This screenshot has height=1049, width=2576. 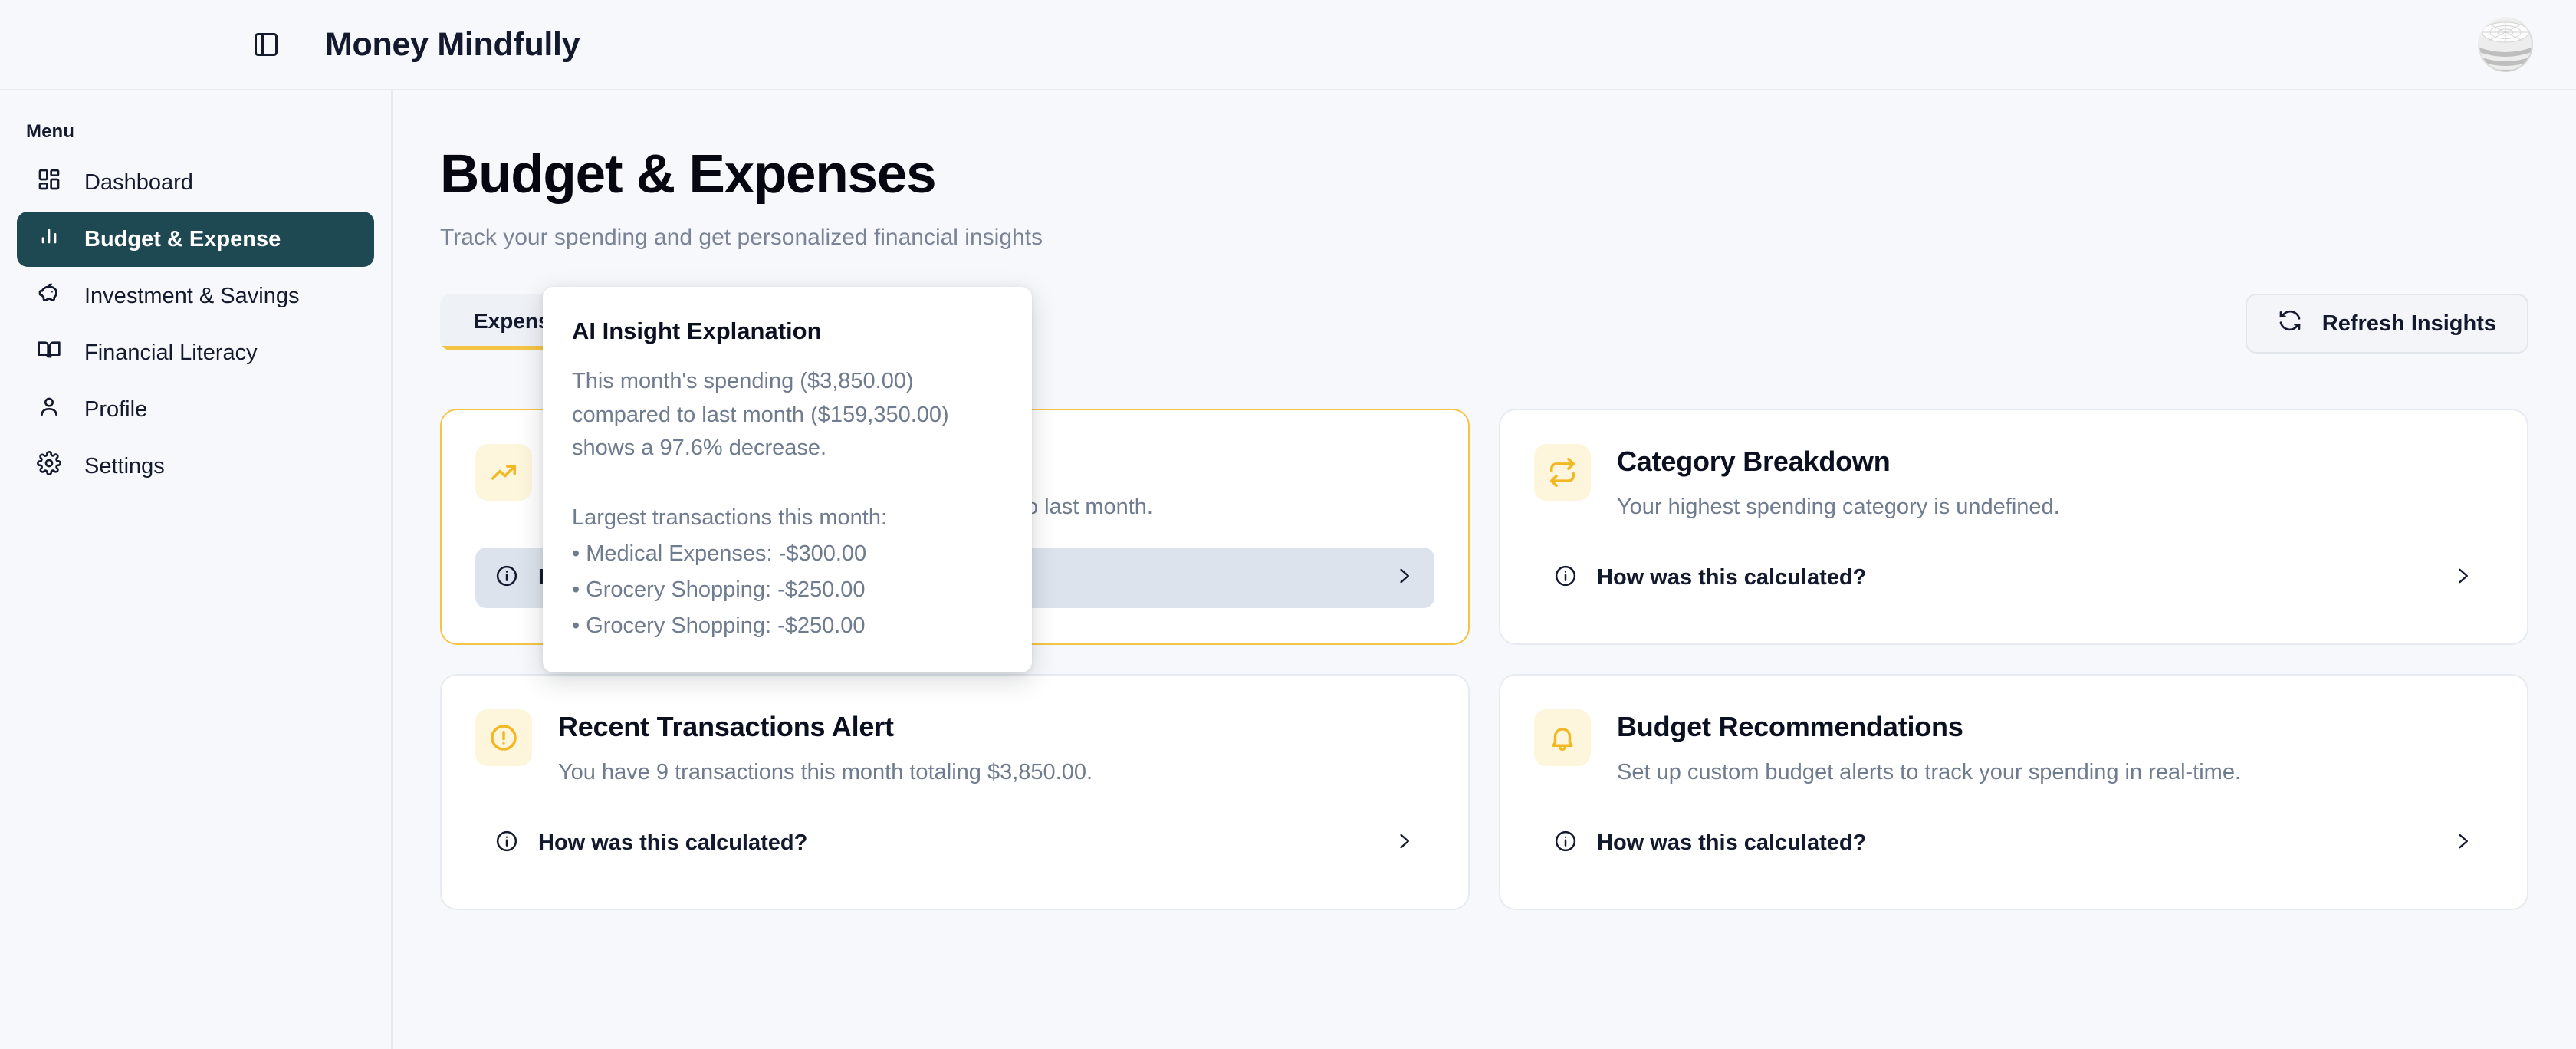 What do you see at coordinates (1562, 472) in the screenshot?
I see `repeat-icon` at bounding box center [1562, 472].